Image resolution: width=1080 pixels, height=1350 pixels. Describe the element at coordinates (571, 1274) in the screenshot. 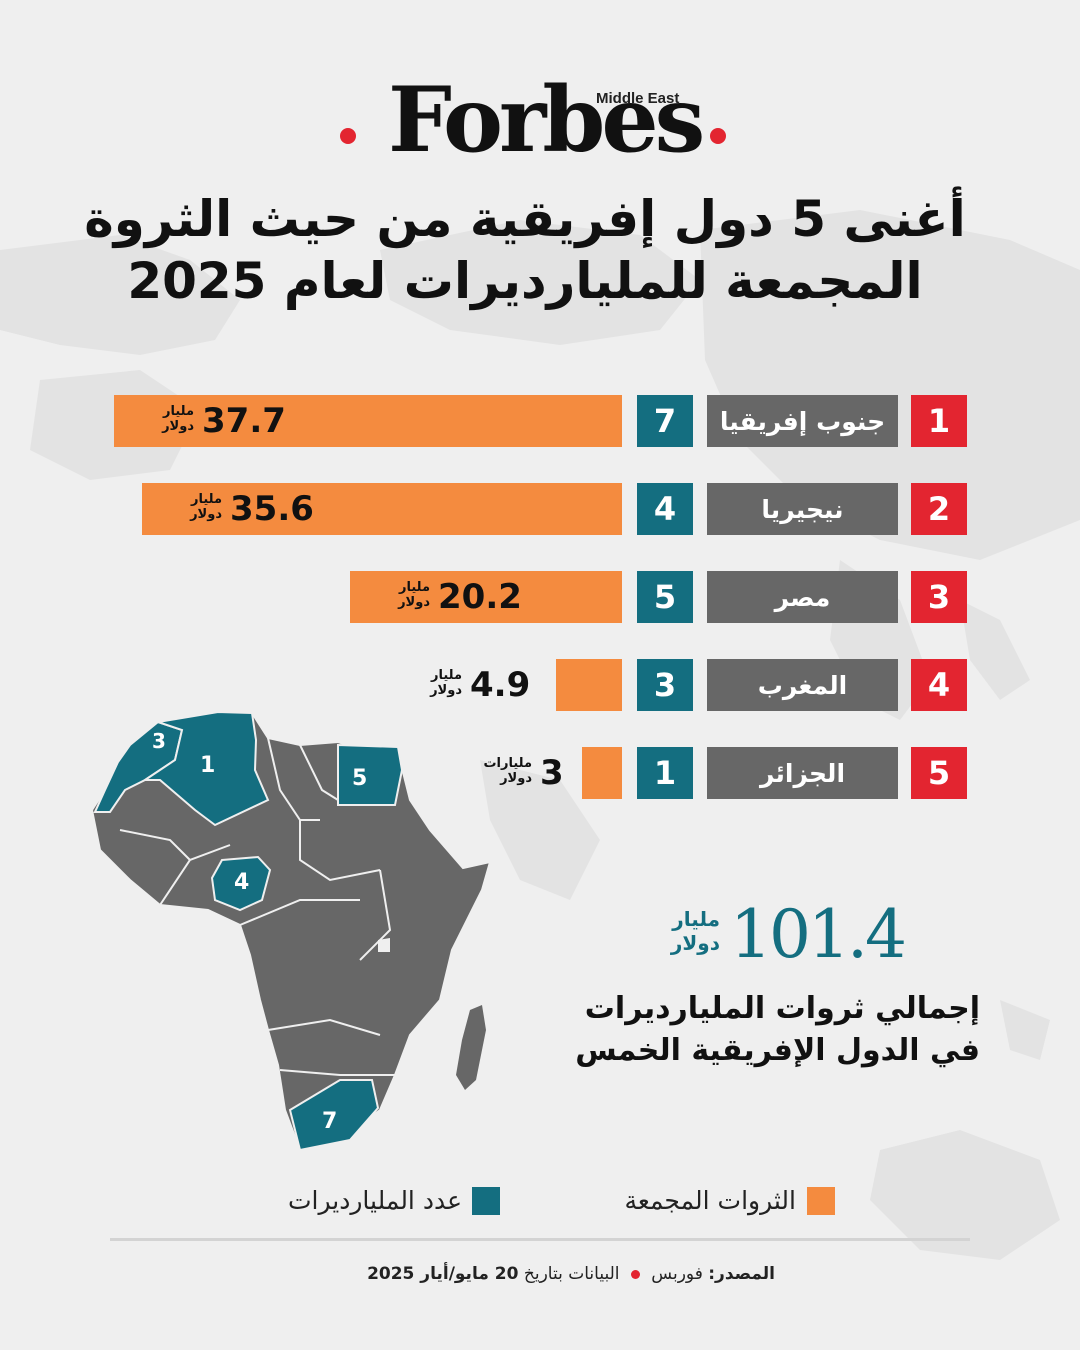

I see `source-data-prefix: البيانات بتاريخ` at that location.